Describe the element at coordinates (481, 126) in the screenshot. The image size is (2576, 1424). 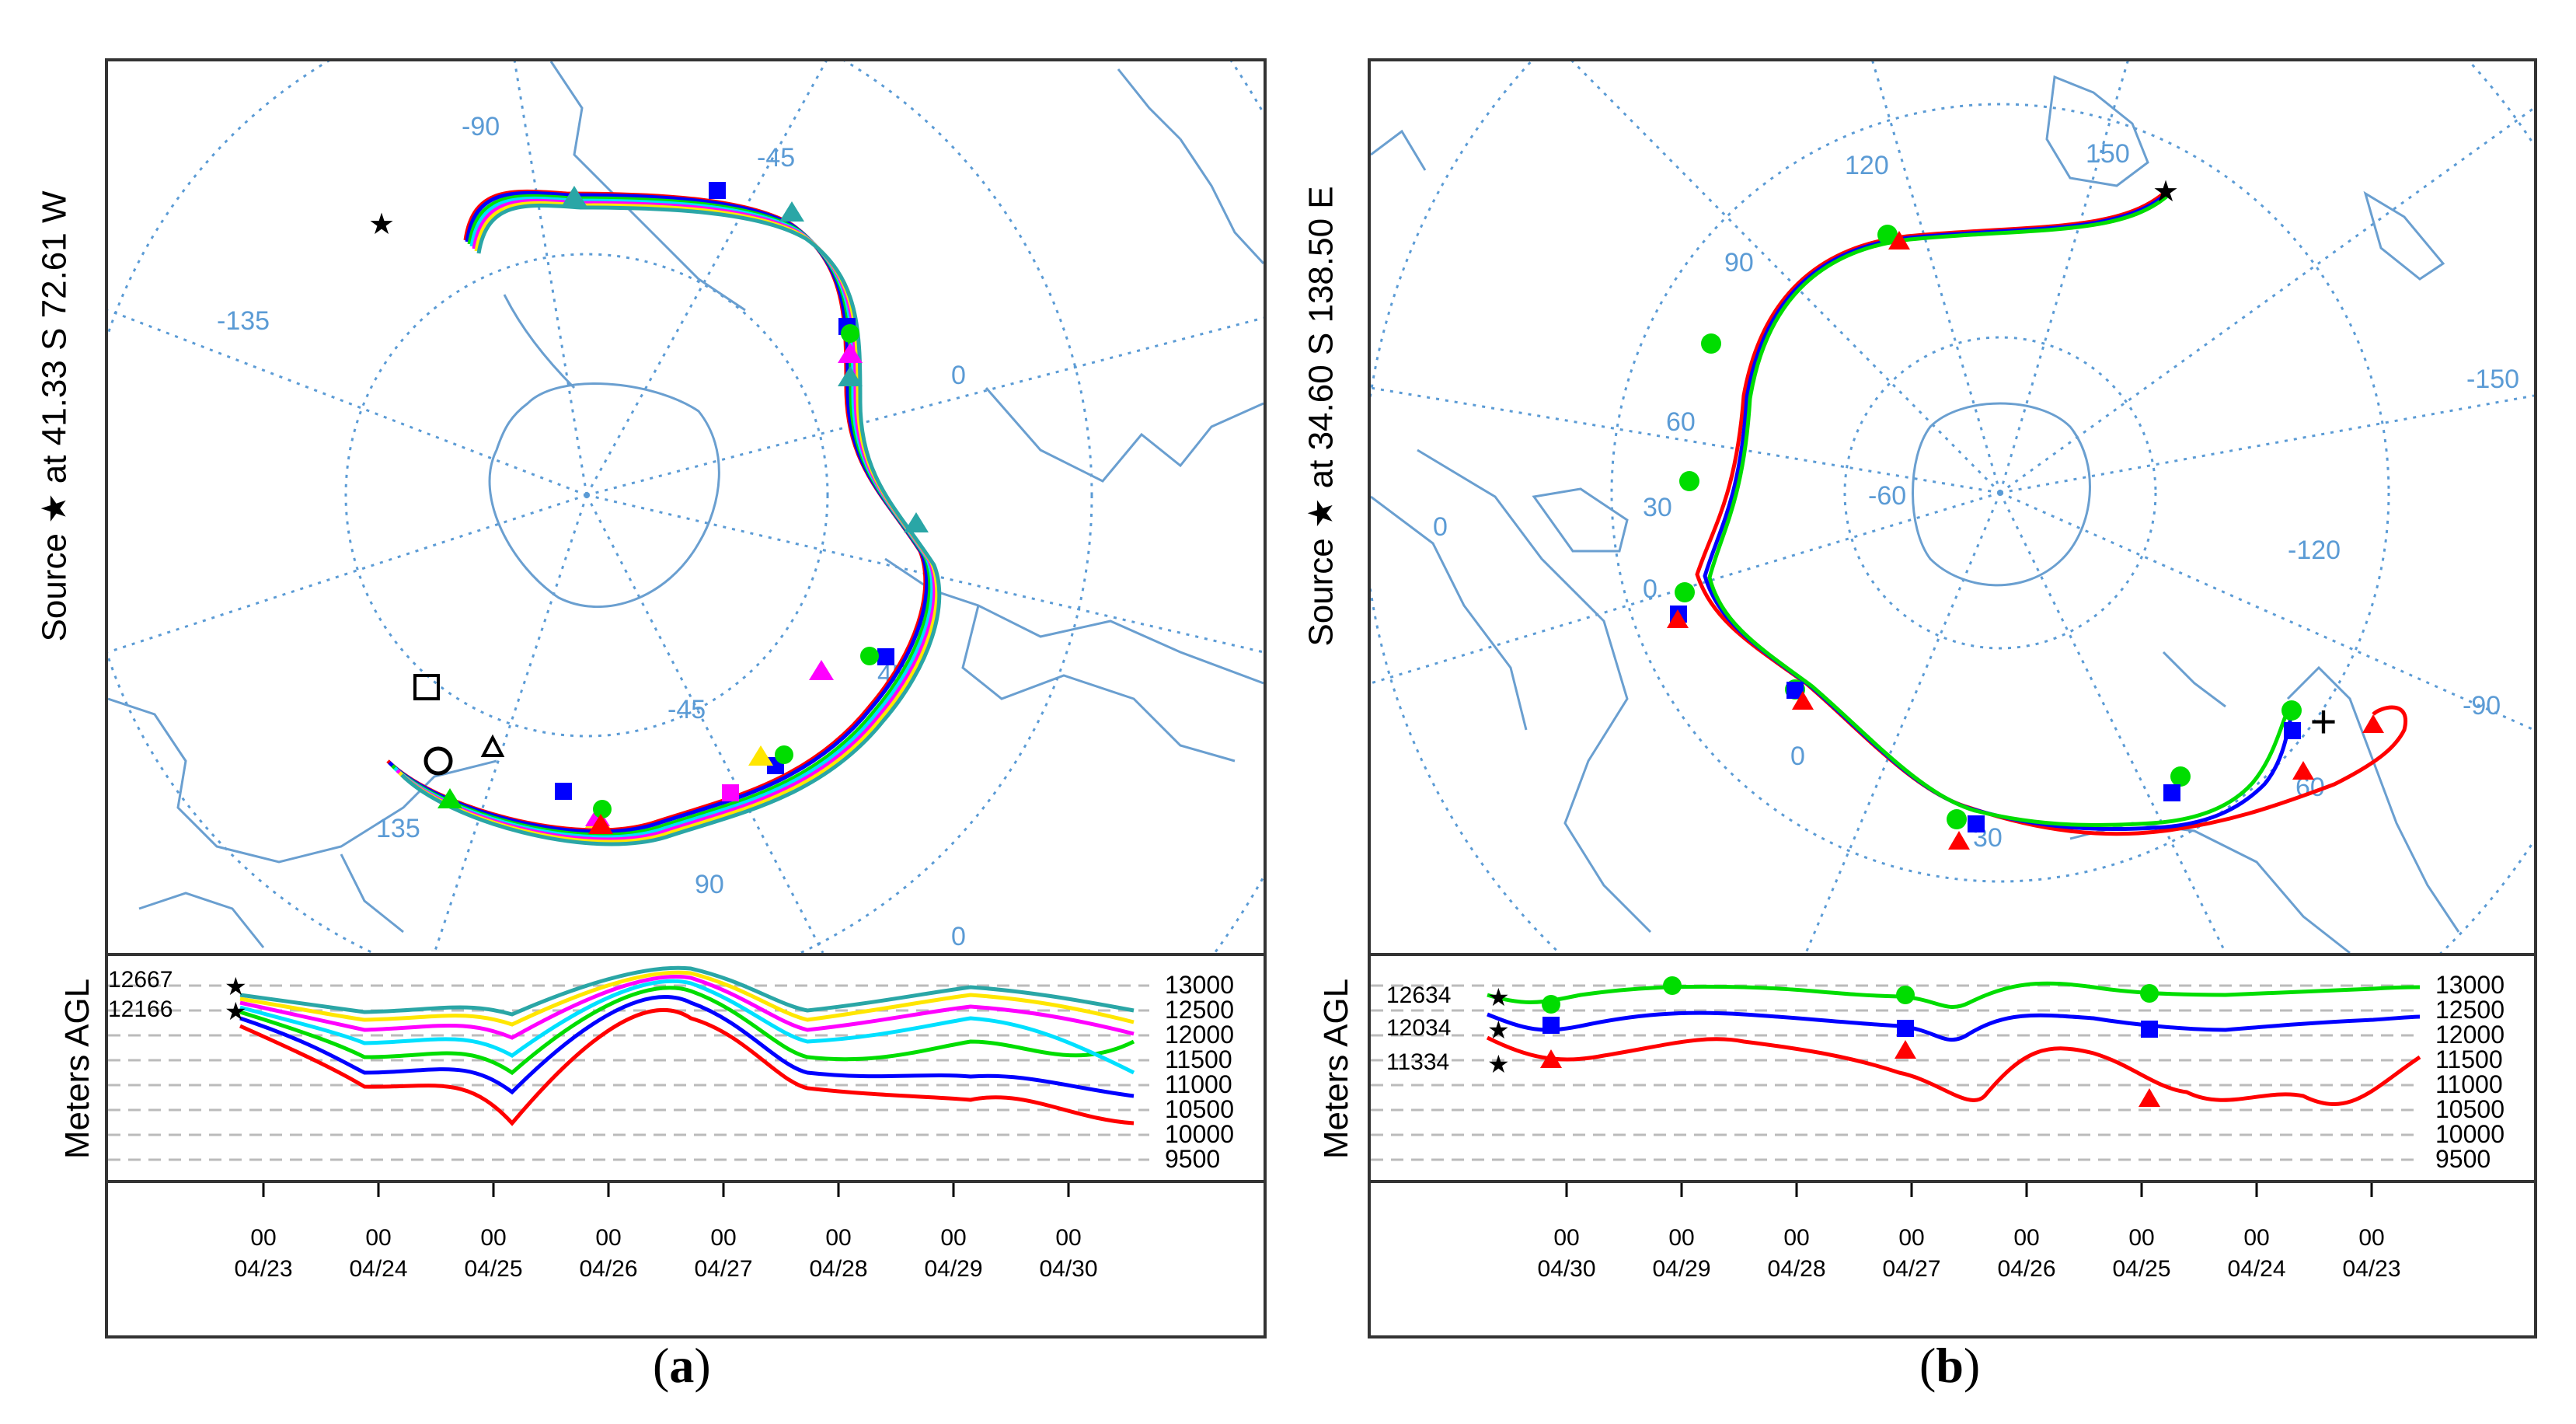
I see `lon-label: -90` at that location.